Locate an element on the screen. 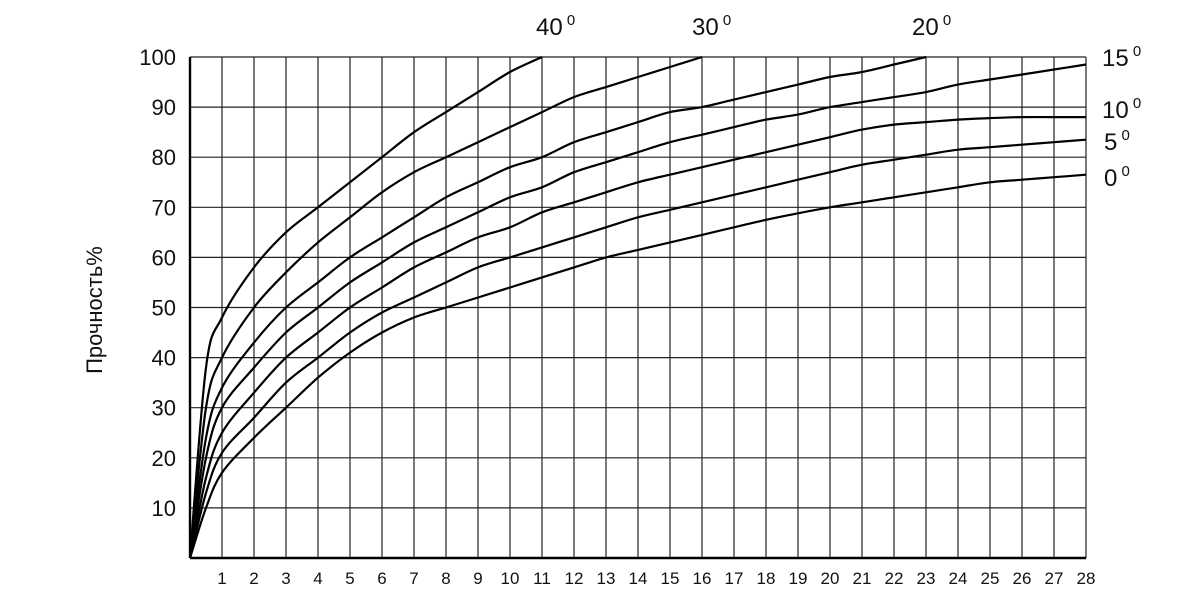 Image resolution: width=1200 pixels, height=612 pixels. curve-label-15-deg: 15 0 is located at coordinates (1121, 57).